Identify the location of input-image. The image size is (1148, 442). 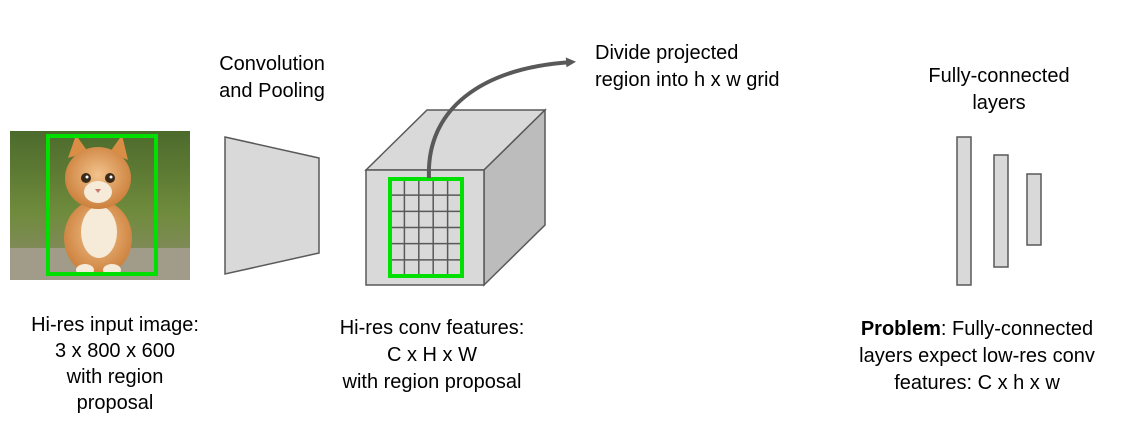
(100, 205).